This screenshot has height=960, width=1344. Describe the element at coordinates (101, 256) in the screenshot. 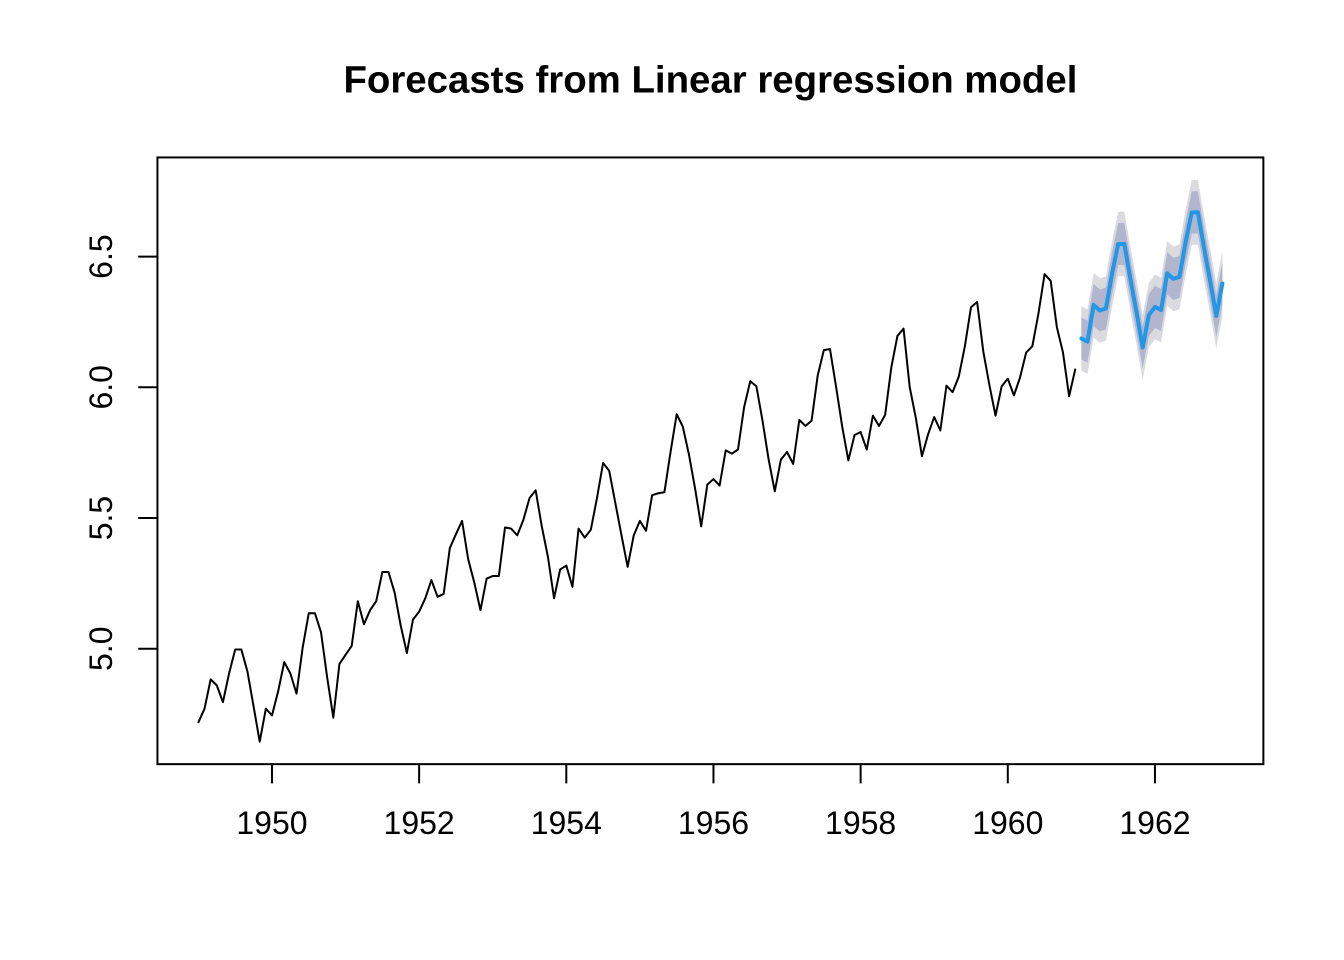

I see `svg-text: 6.5` at that location.